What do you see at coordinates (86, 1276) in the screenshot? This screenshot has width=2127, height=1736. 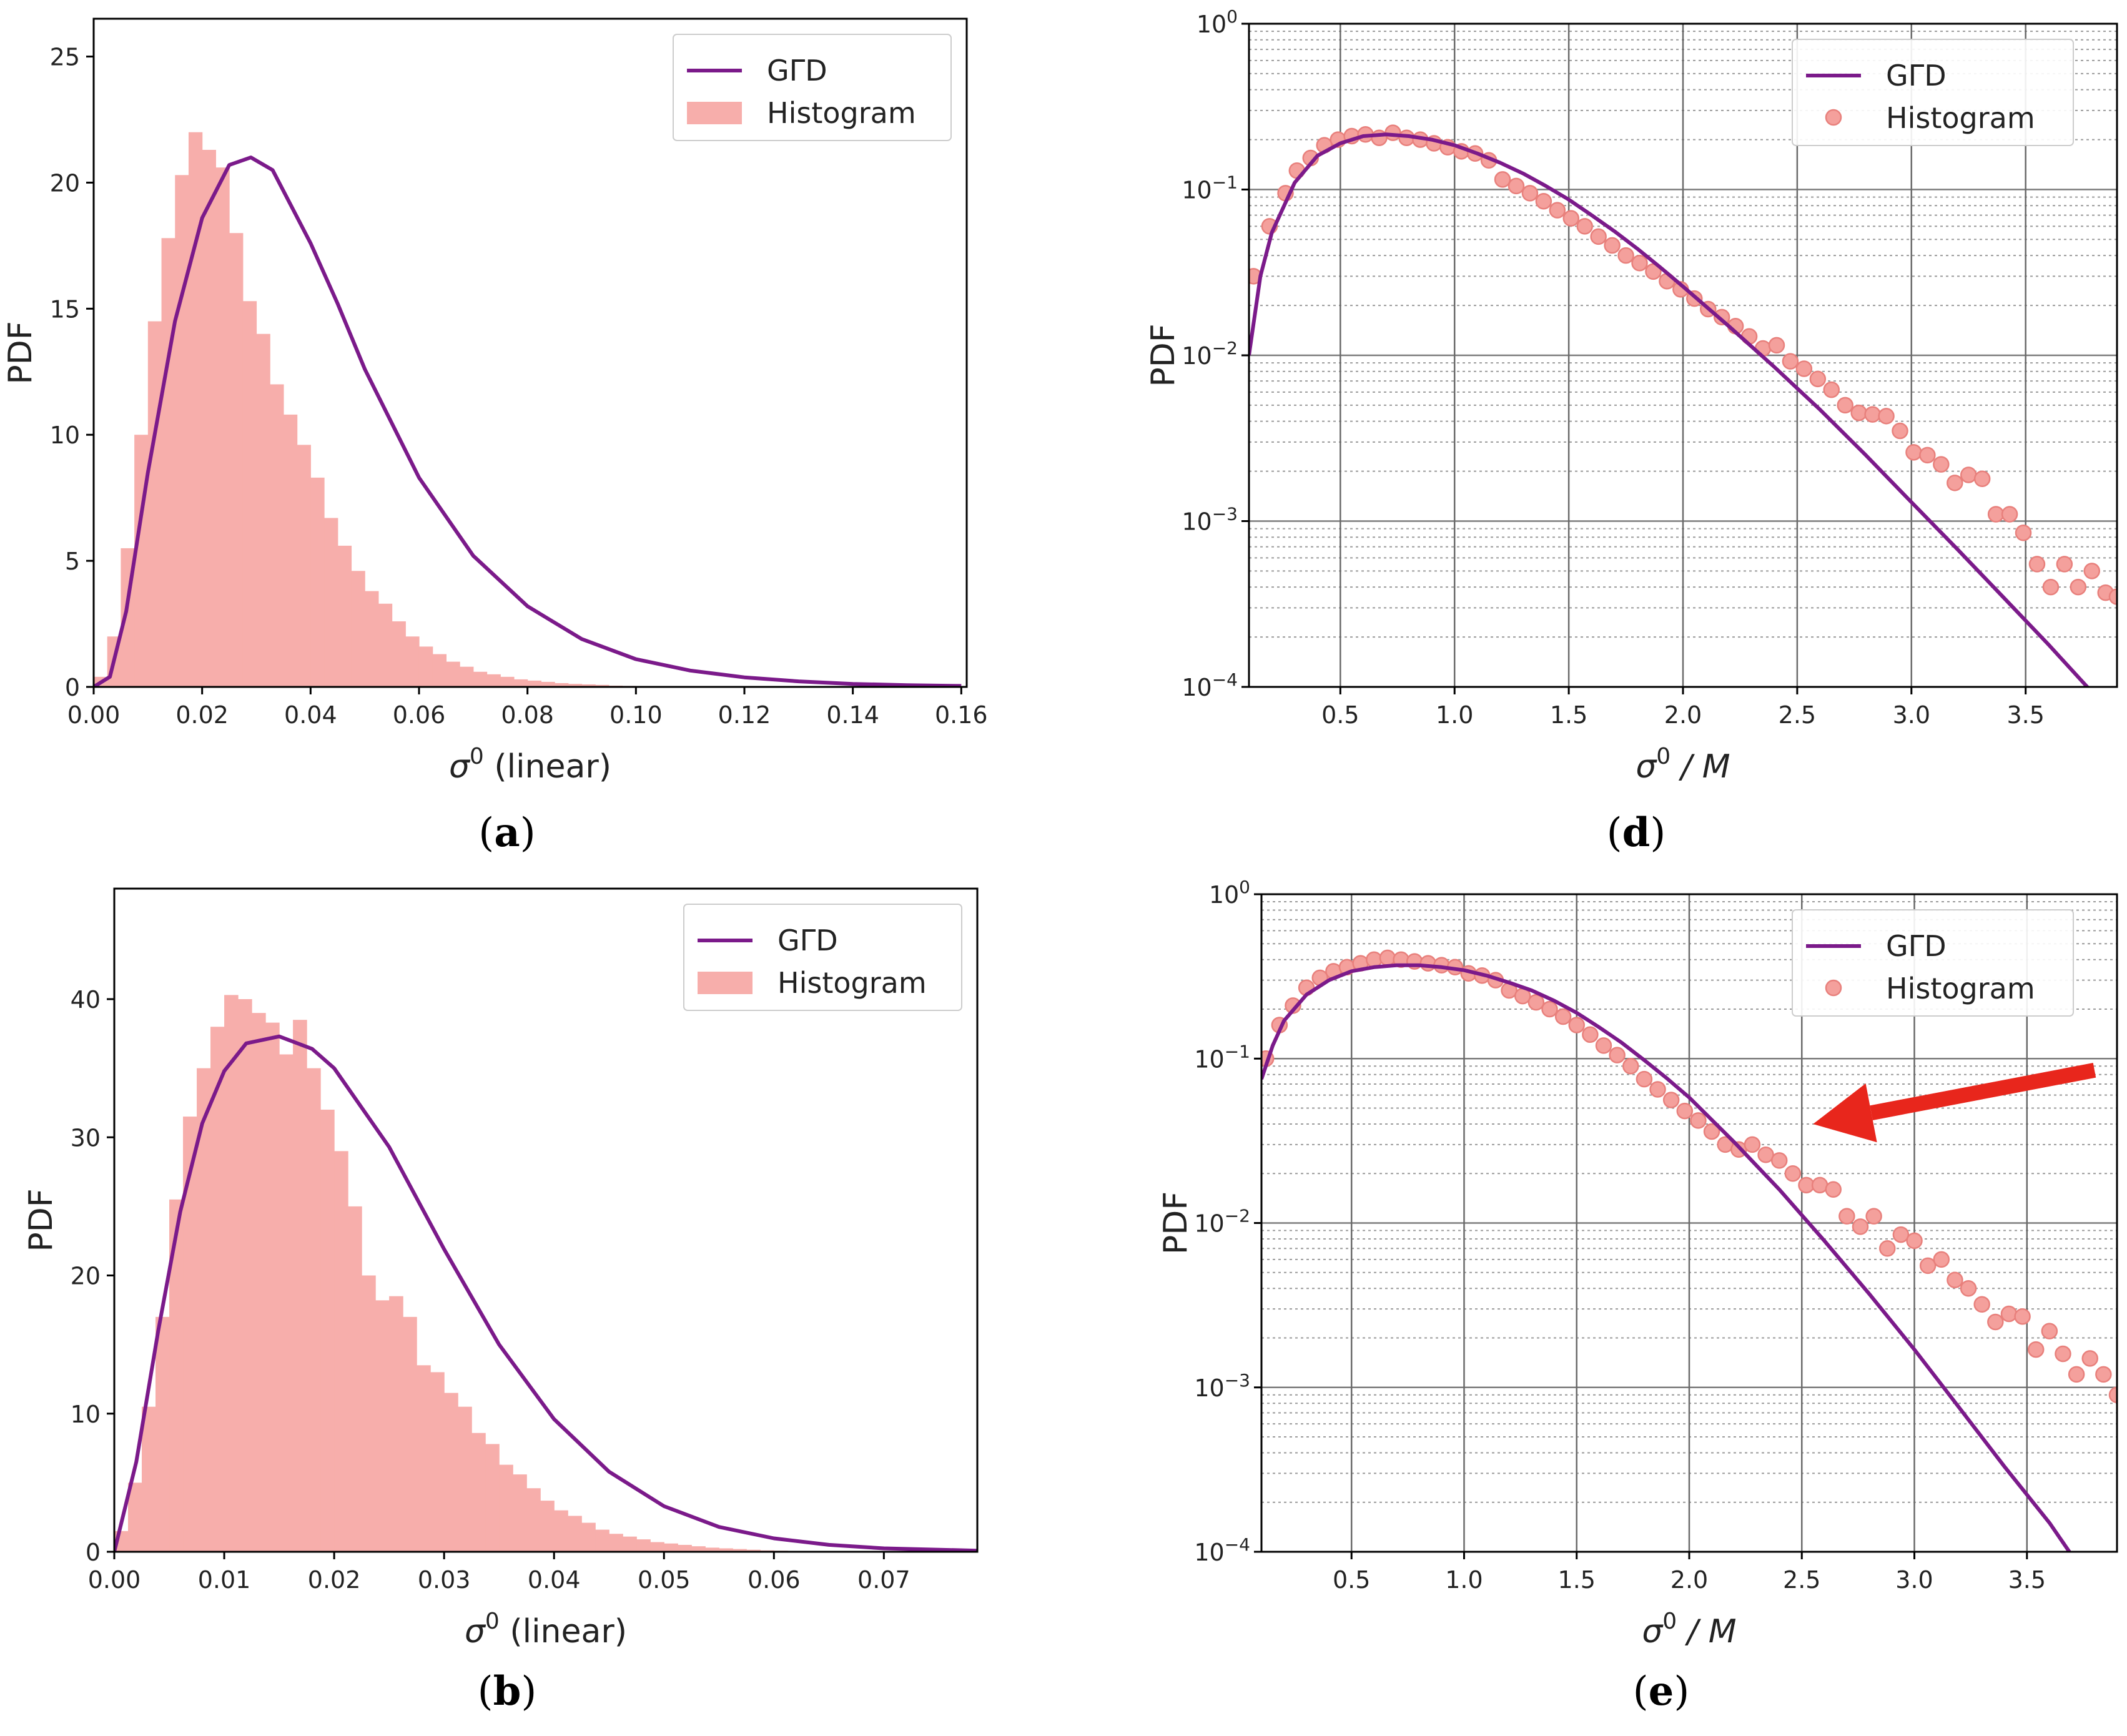 I see `y-tick-label: 20` at bounding box center [86, 1276].